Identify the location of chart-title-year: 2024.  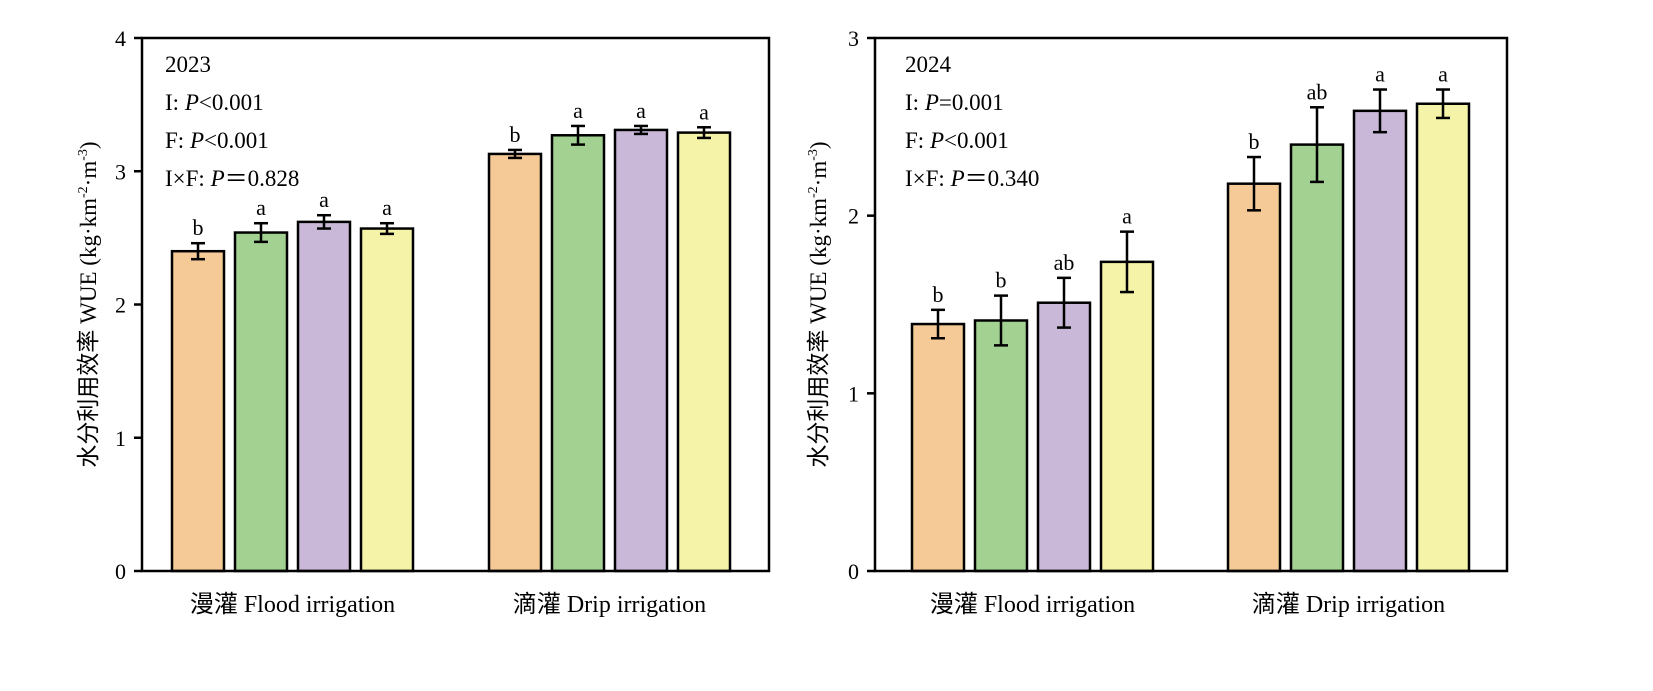
(928, 64).